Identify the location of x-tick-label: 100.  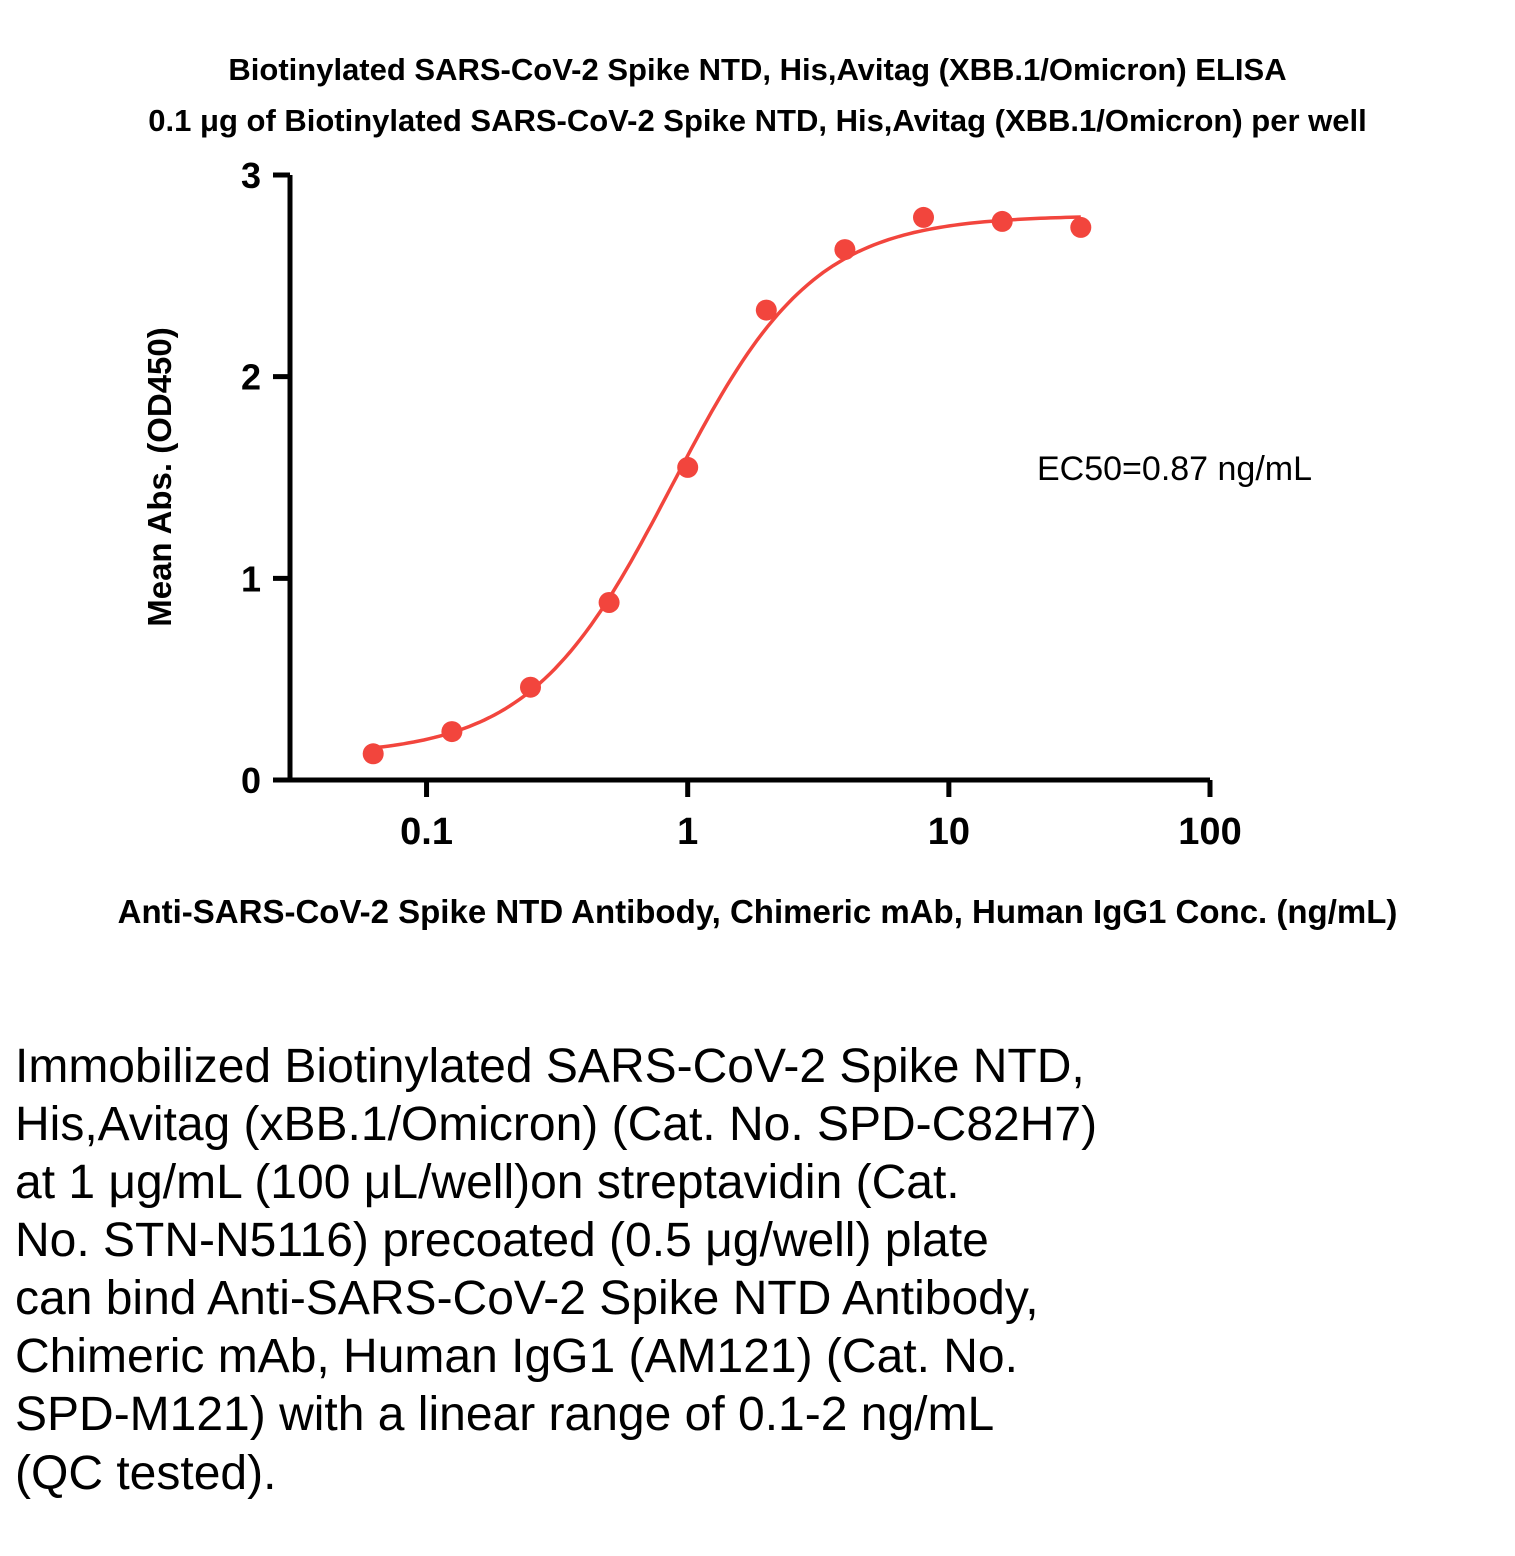
(1209, 832).